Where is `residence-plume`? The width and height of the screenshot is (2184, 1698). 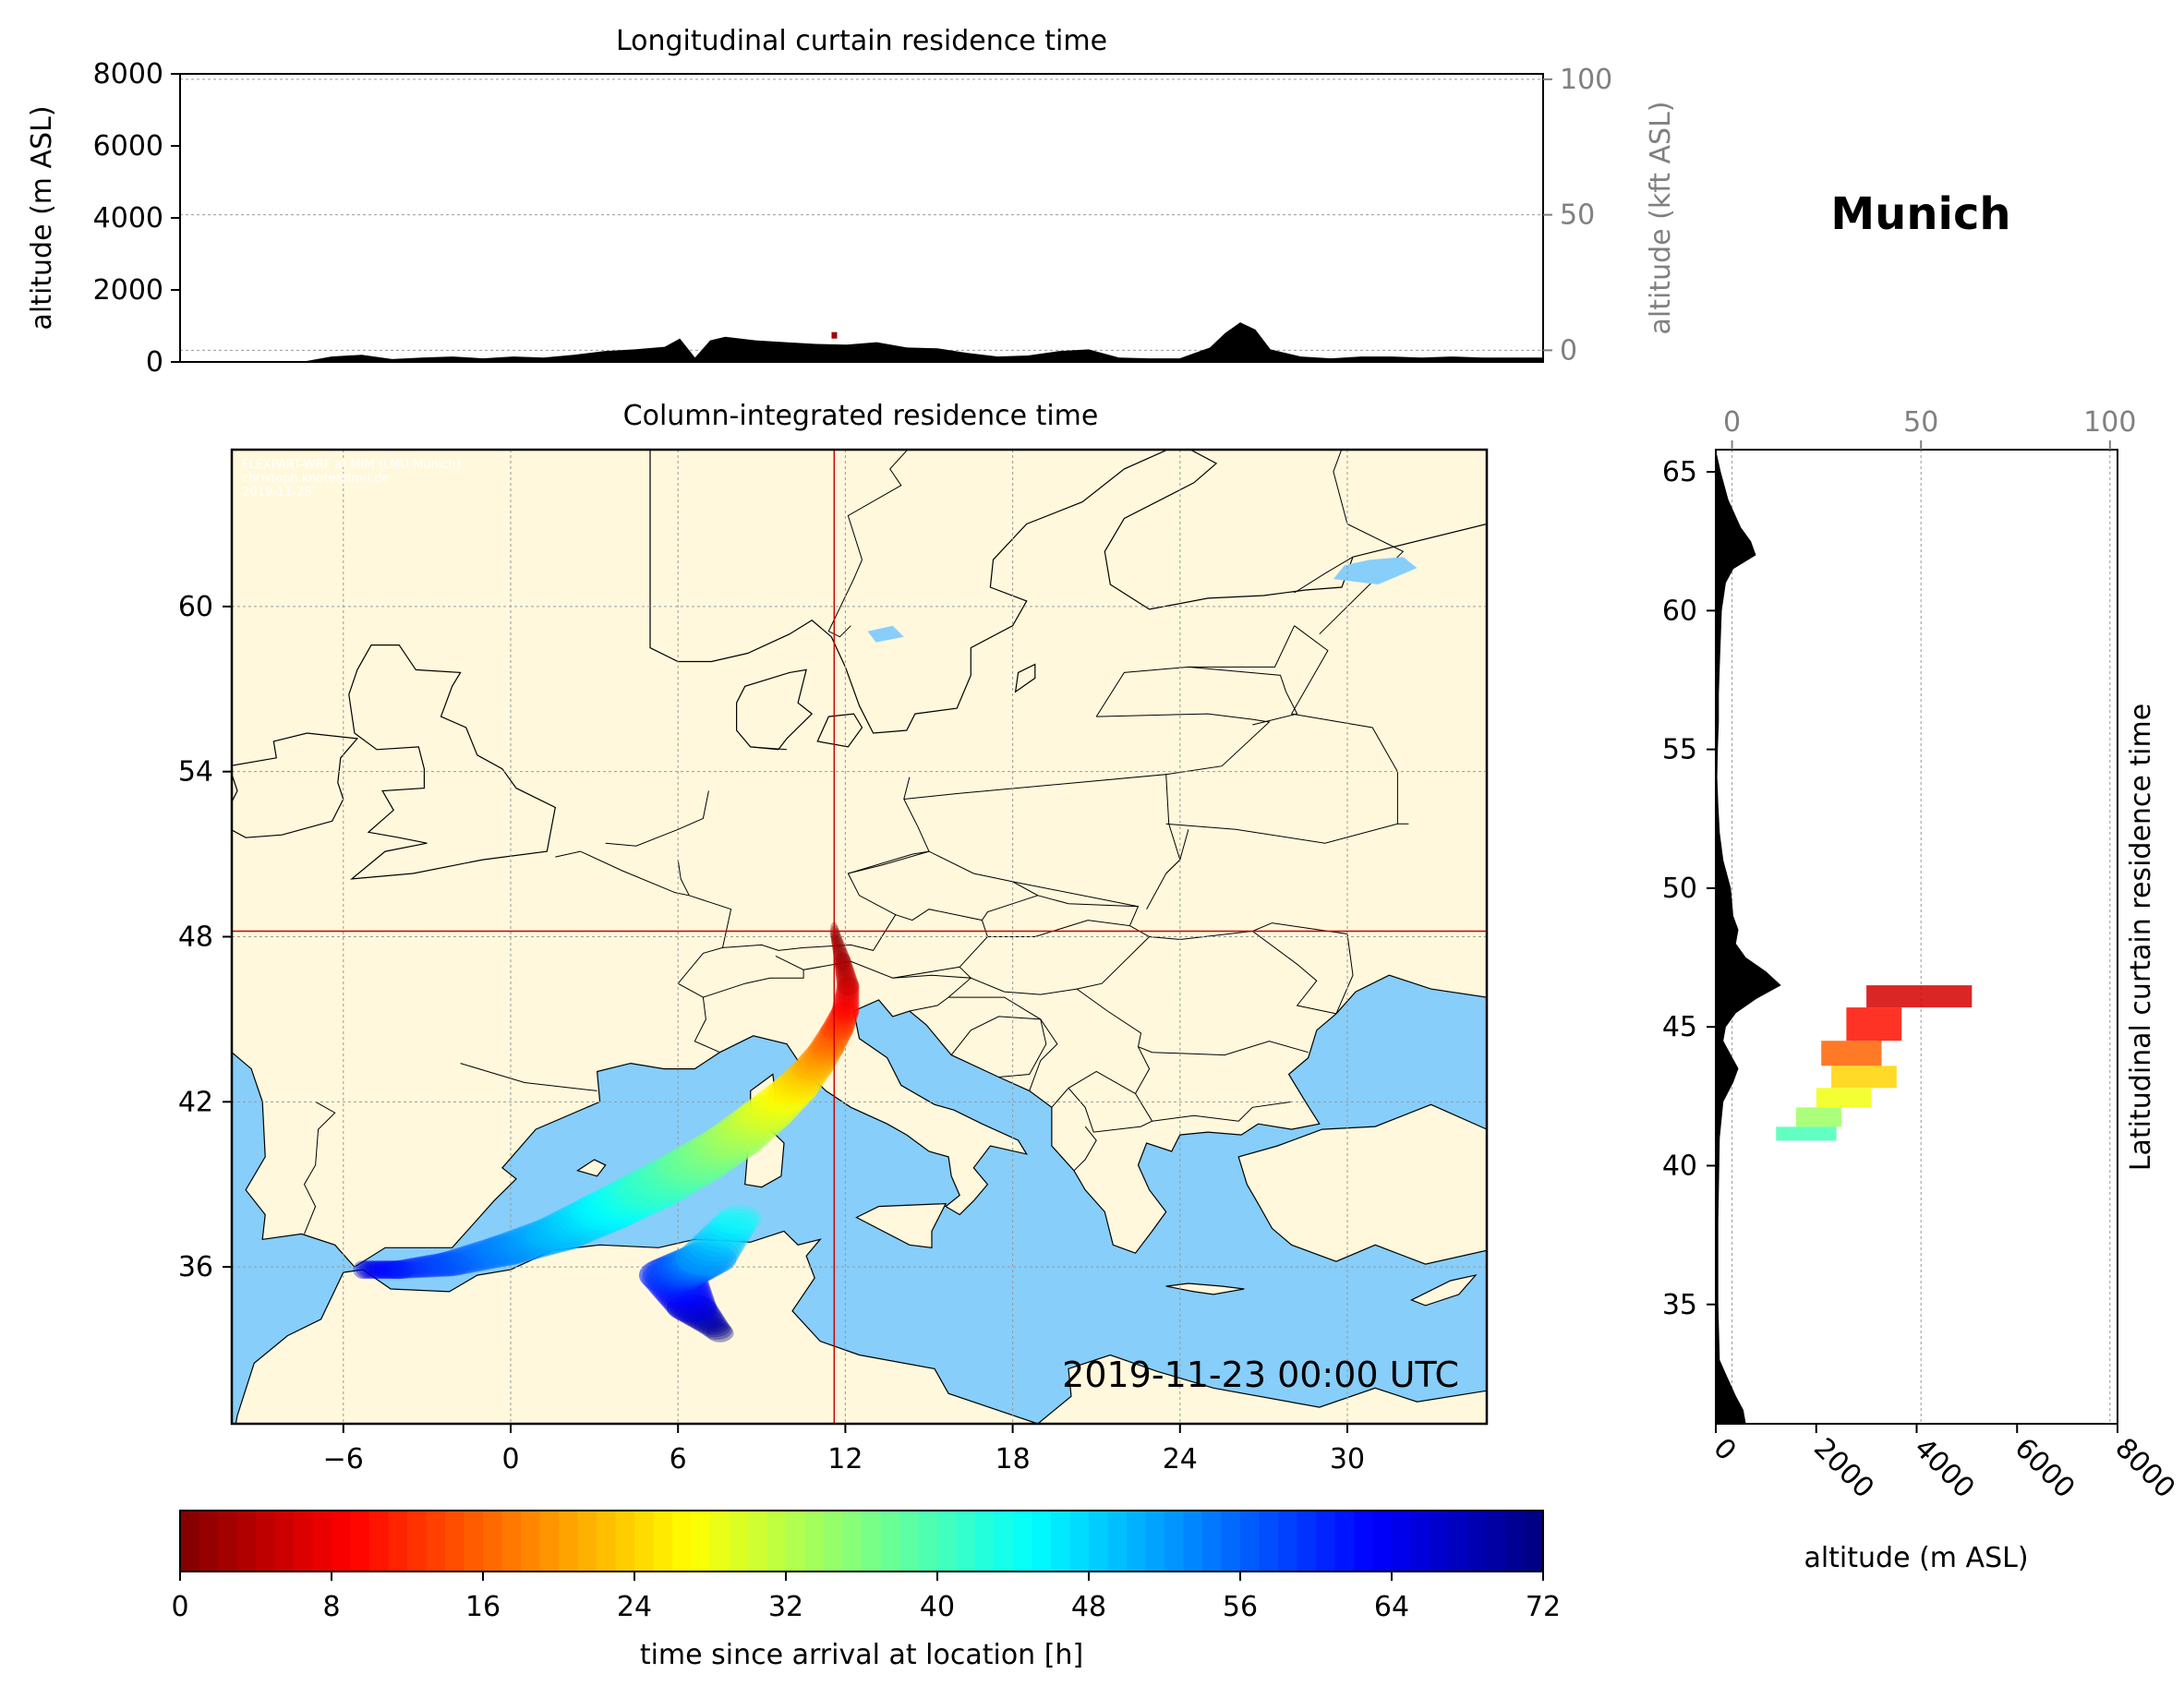 residence-plume is located at coordinates (606, 1132).